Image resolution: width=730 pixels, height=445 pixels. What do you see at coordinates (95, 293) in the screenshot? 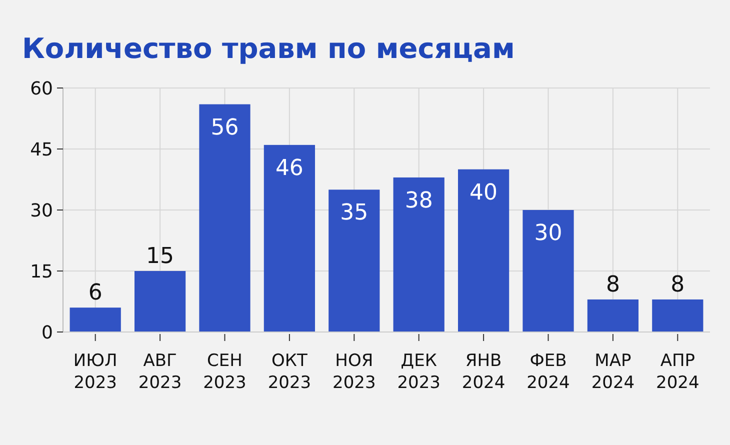
I see `data-label: 6` at bounding box center [95, 293].